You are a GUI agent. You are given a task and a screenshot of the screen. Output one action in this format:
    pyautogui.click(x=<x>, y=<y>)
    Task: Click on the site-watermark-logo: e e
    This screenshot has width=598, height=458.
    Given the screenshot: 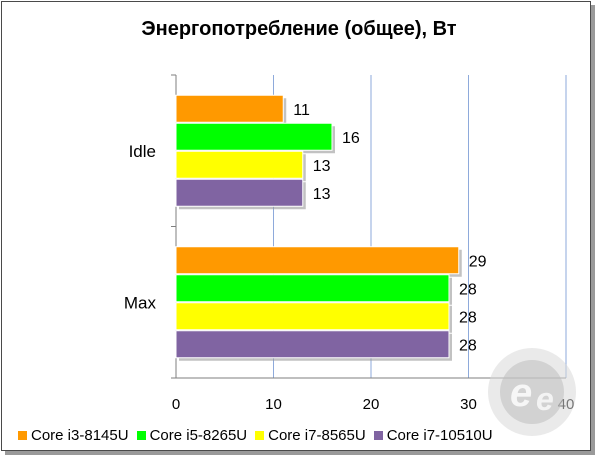 What is the action you would take?
    pyautogui.click(x=527, y=390)
    